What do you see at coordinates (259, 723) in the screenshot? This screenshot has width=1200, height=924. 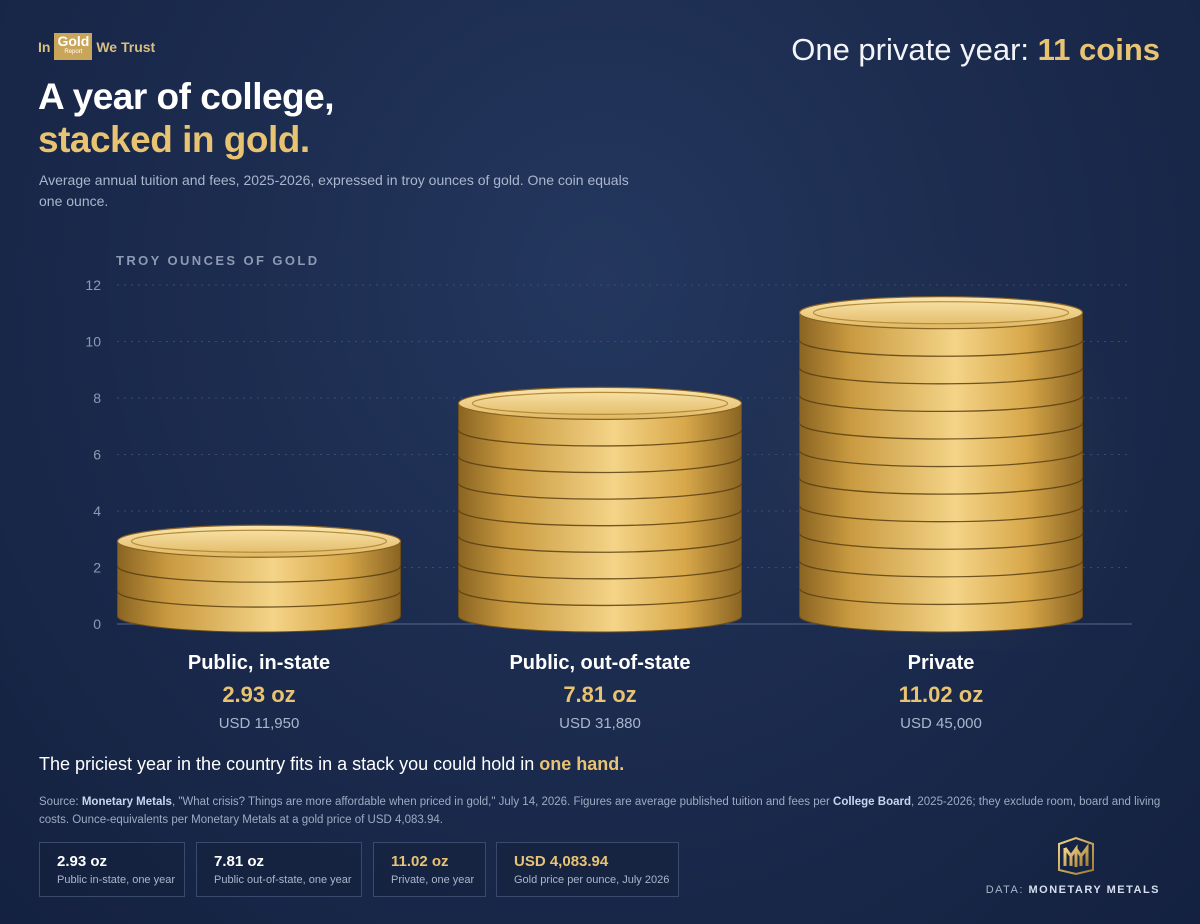 I see `category-usd: USD 11,950` at bounding box center [259, 723].